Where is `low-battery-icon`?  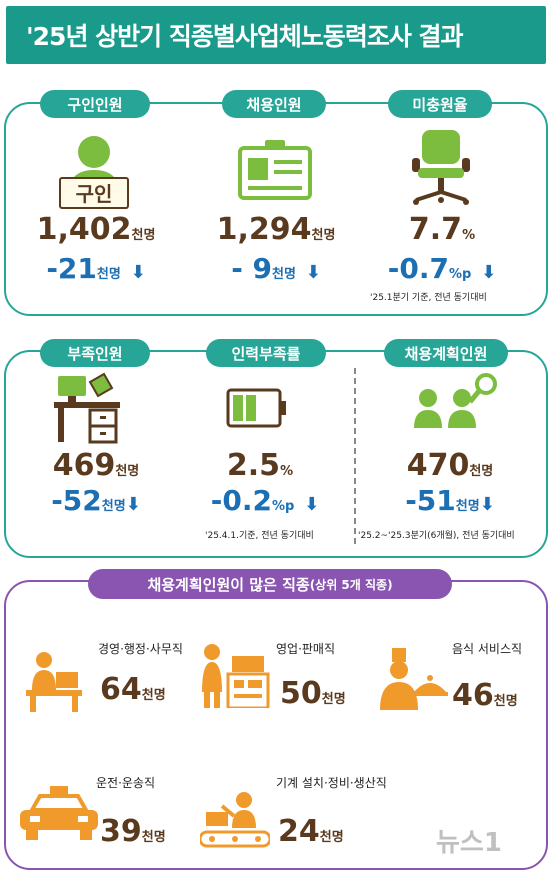 low-battery-icon is located at coordinates (256, 408).